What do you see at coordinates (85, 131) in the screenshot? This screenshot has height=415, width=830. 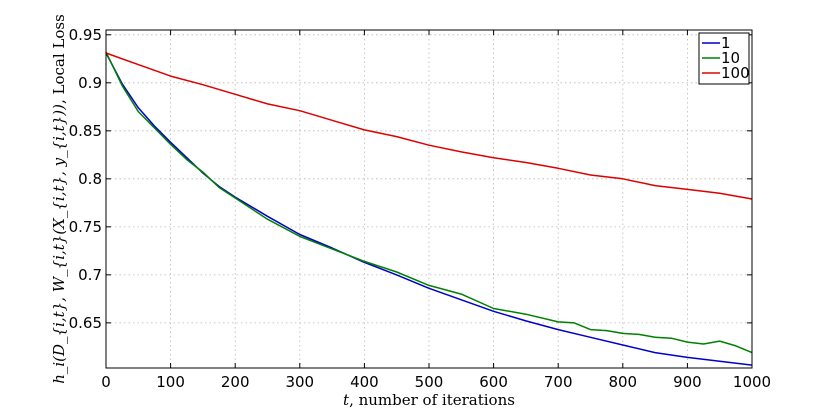 I see `y-tick-label: 0.85` at bounding box center [85, 131].